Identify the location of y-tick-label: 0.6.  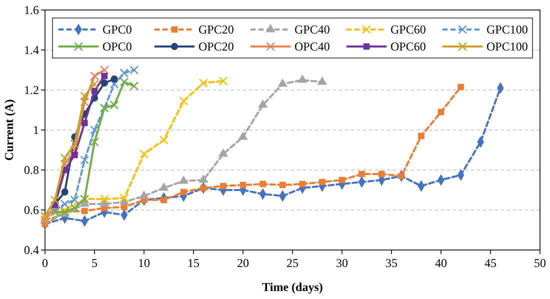
(31, 210).